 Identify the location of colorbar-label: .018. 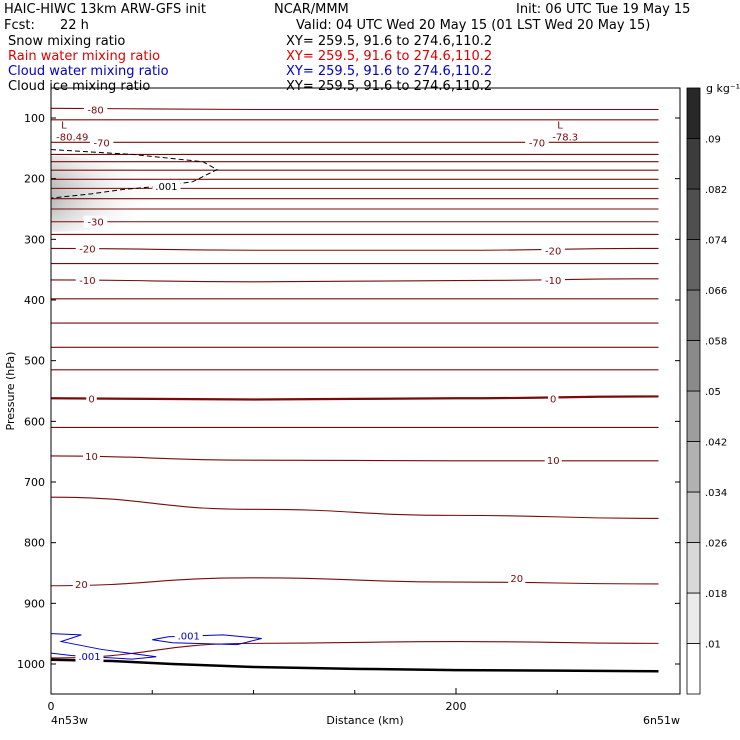
(716, 594).